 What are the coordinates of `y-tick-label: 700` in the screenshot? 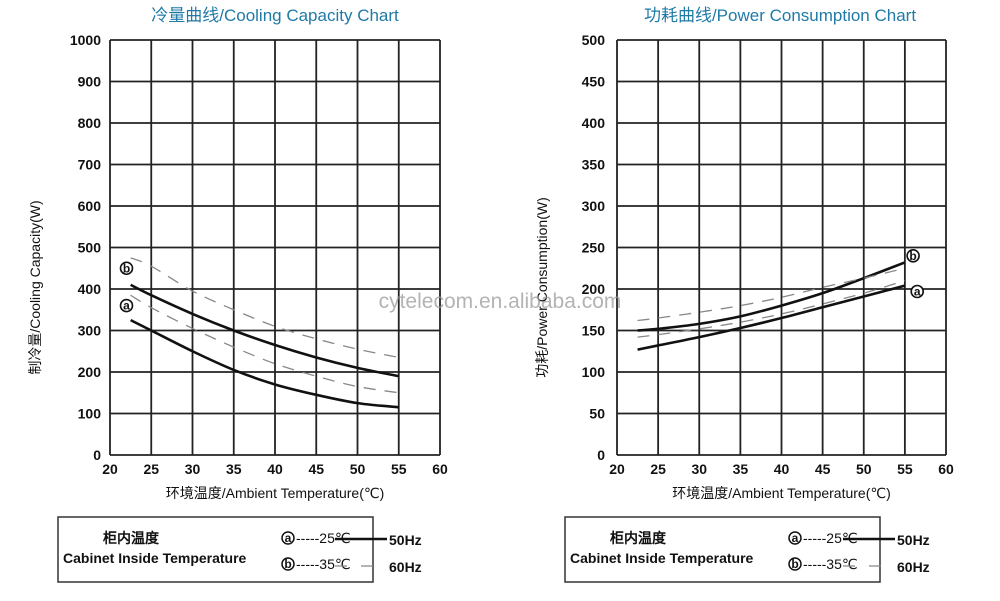 It's located at (90, 165).